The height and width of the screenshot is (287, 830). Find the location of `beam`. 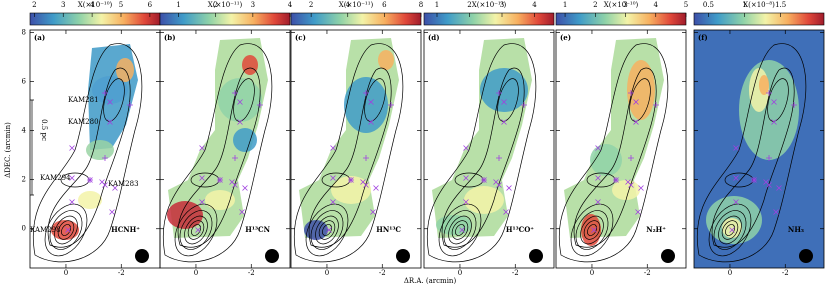

beam is located at coordinates (272, 256).